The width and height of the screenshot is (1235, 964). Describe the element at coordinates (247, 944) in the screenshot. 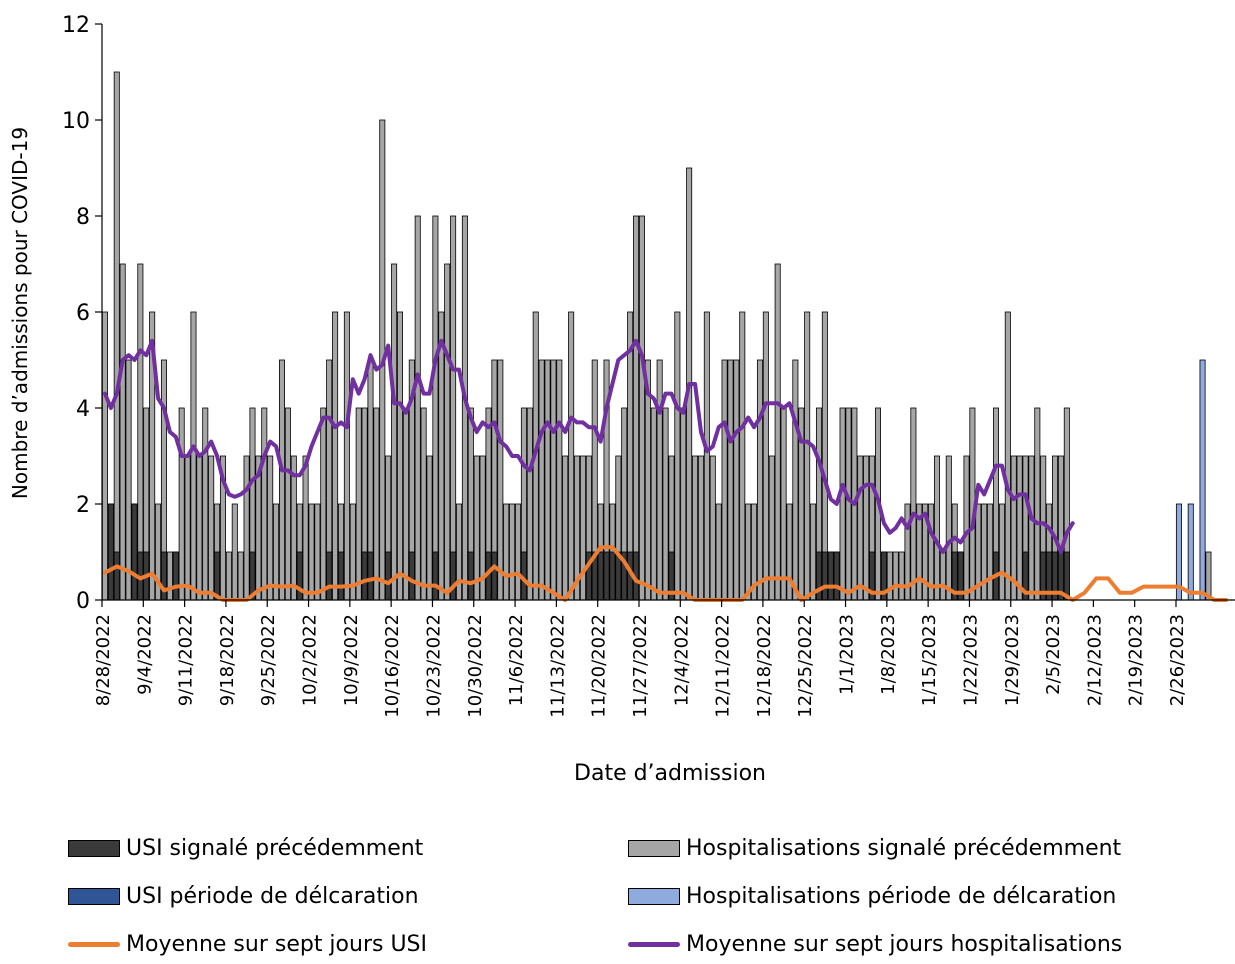

I see `legend-item-avg-usi: Moyenne sur sept jours USI` at that location.